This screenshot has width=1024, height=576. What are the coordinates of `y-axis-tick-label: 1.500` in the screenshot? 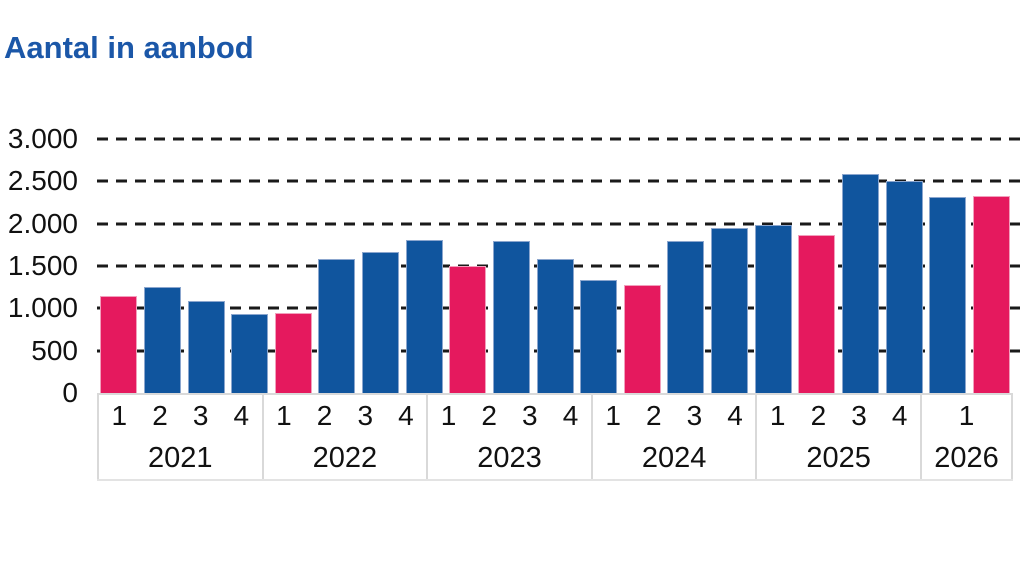 It's located at (42, 265).